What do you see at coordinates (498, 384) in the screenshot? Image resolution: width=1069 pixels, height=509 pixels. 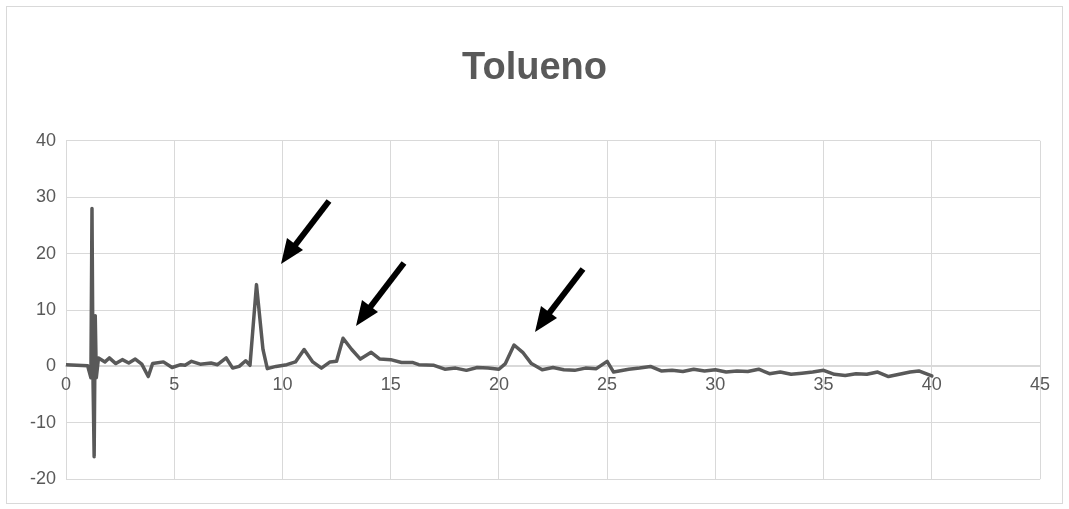 I see `x-tick-label: 20` at bounding box center [498, 384].